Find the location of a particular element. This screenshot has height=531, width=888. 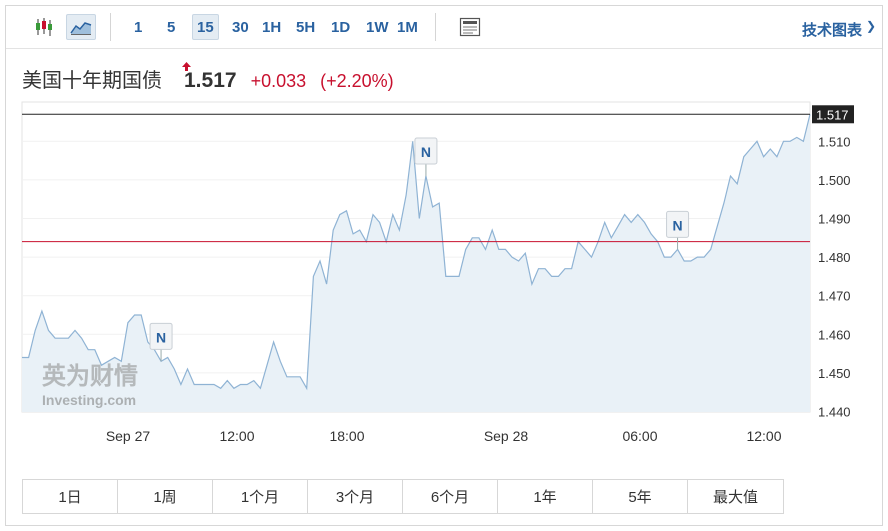

x-tick-label: 18:00 is located at coordinates (346, 436).